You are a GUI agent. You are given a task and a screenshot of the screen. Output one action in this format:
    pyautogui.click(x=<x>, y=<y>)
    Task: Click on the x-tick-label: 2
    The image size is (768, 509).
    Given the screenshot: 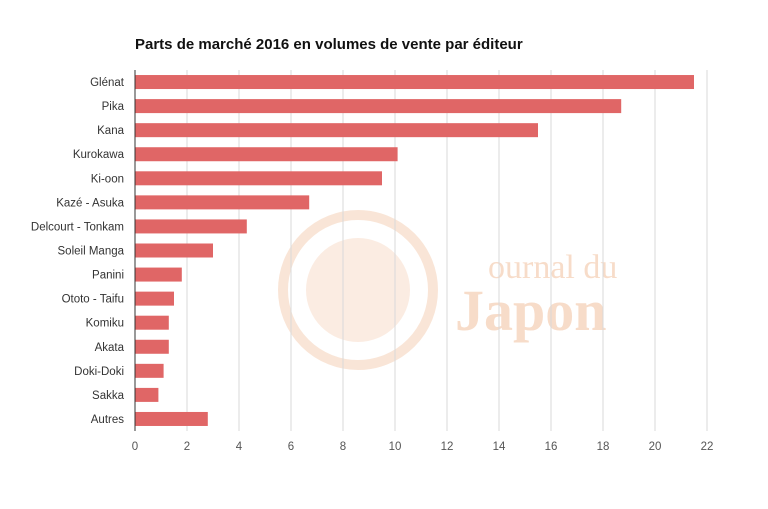 What is the action you would take?
    pyautogui.click(x=187, y=447)
    